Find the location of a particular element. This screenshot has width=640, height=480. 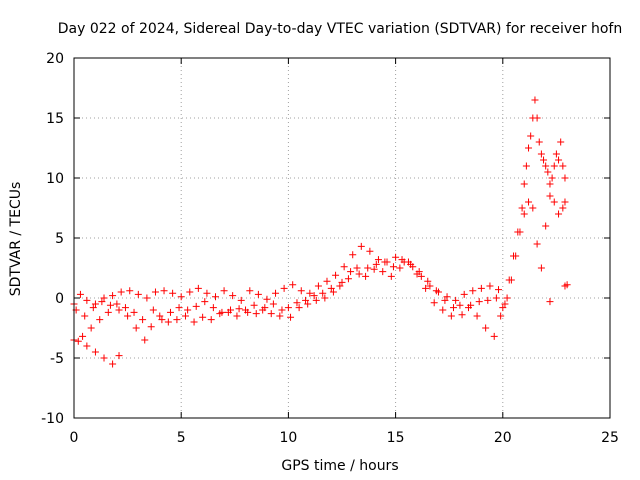

series-track-f is located at coordinates (534, 252).